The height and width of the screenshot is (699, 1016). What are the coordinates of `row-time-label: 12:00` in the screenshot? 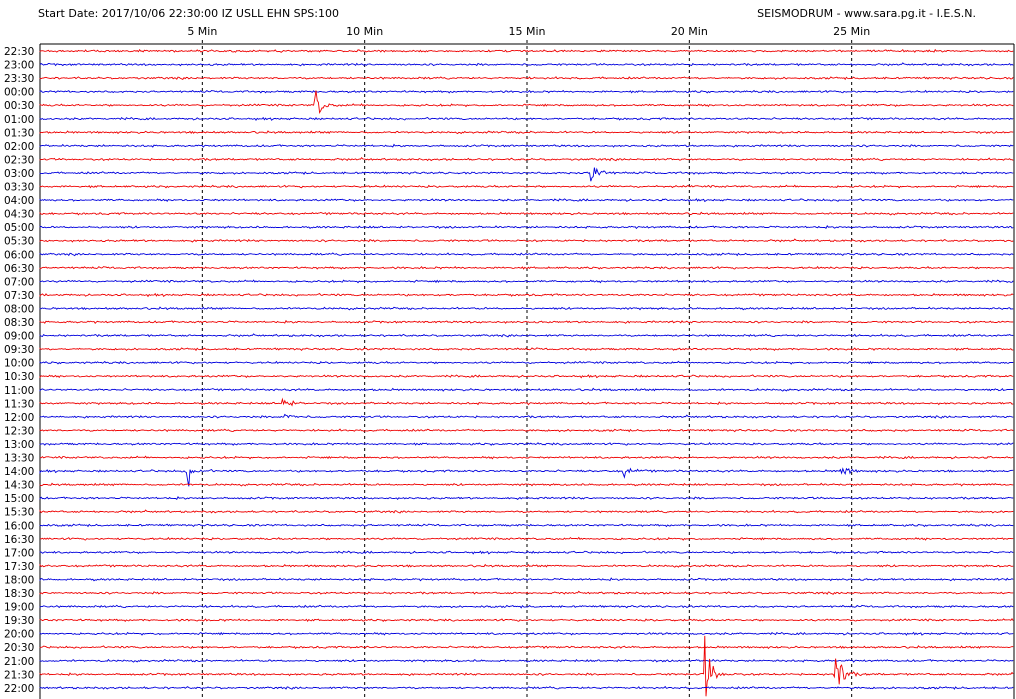 It's located at (19, 418).